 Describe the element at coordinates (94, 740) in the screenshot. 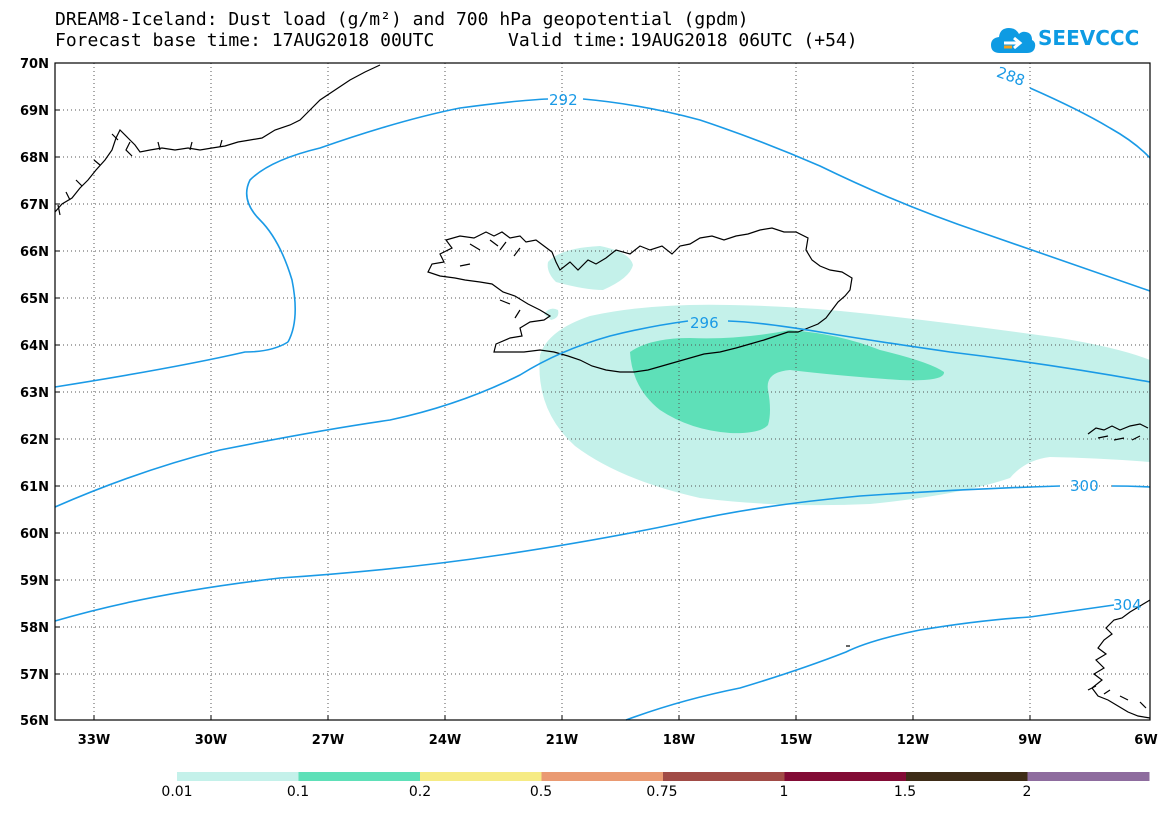

I see `lon-label-33w: 33W` at that location.